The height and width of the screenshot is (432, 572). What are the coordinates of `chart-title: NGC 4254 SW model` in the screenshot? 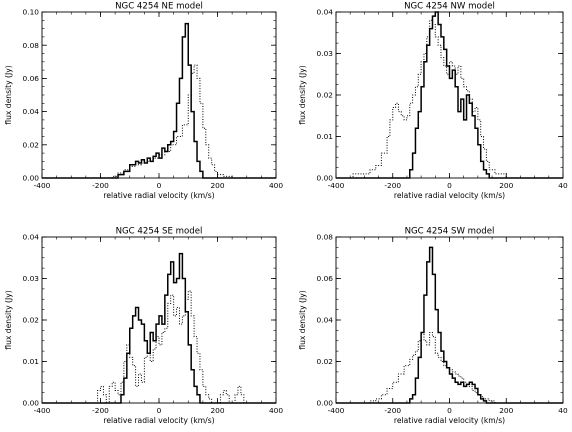 It's located at (450, 232).